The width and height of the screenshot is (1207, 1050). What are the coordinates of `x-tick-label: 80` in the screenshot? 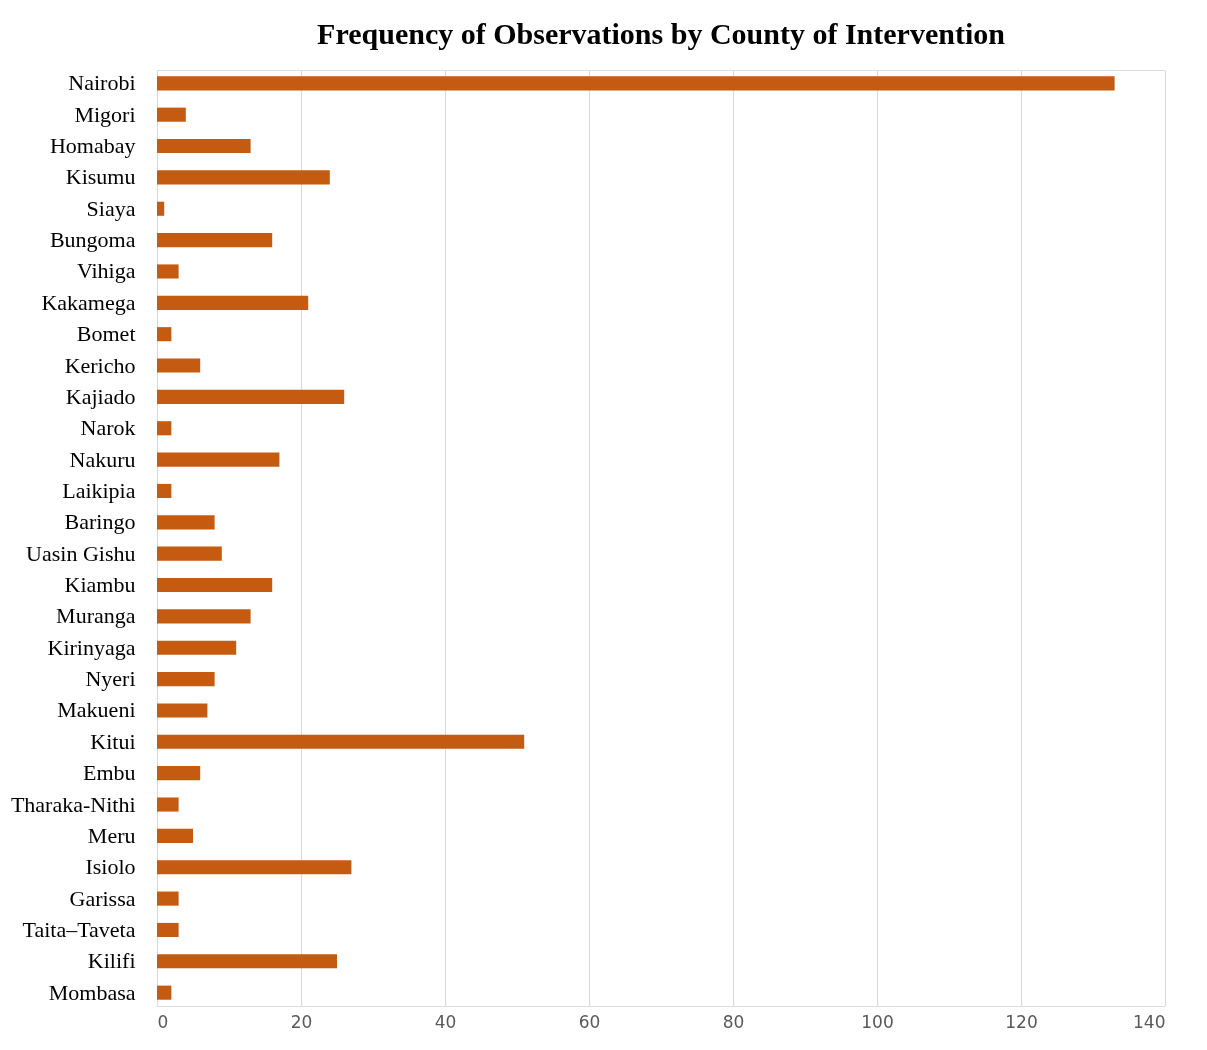 It's located at (733, 1021).